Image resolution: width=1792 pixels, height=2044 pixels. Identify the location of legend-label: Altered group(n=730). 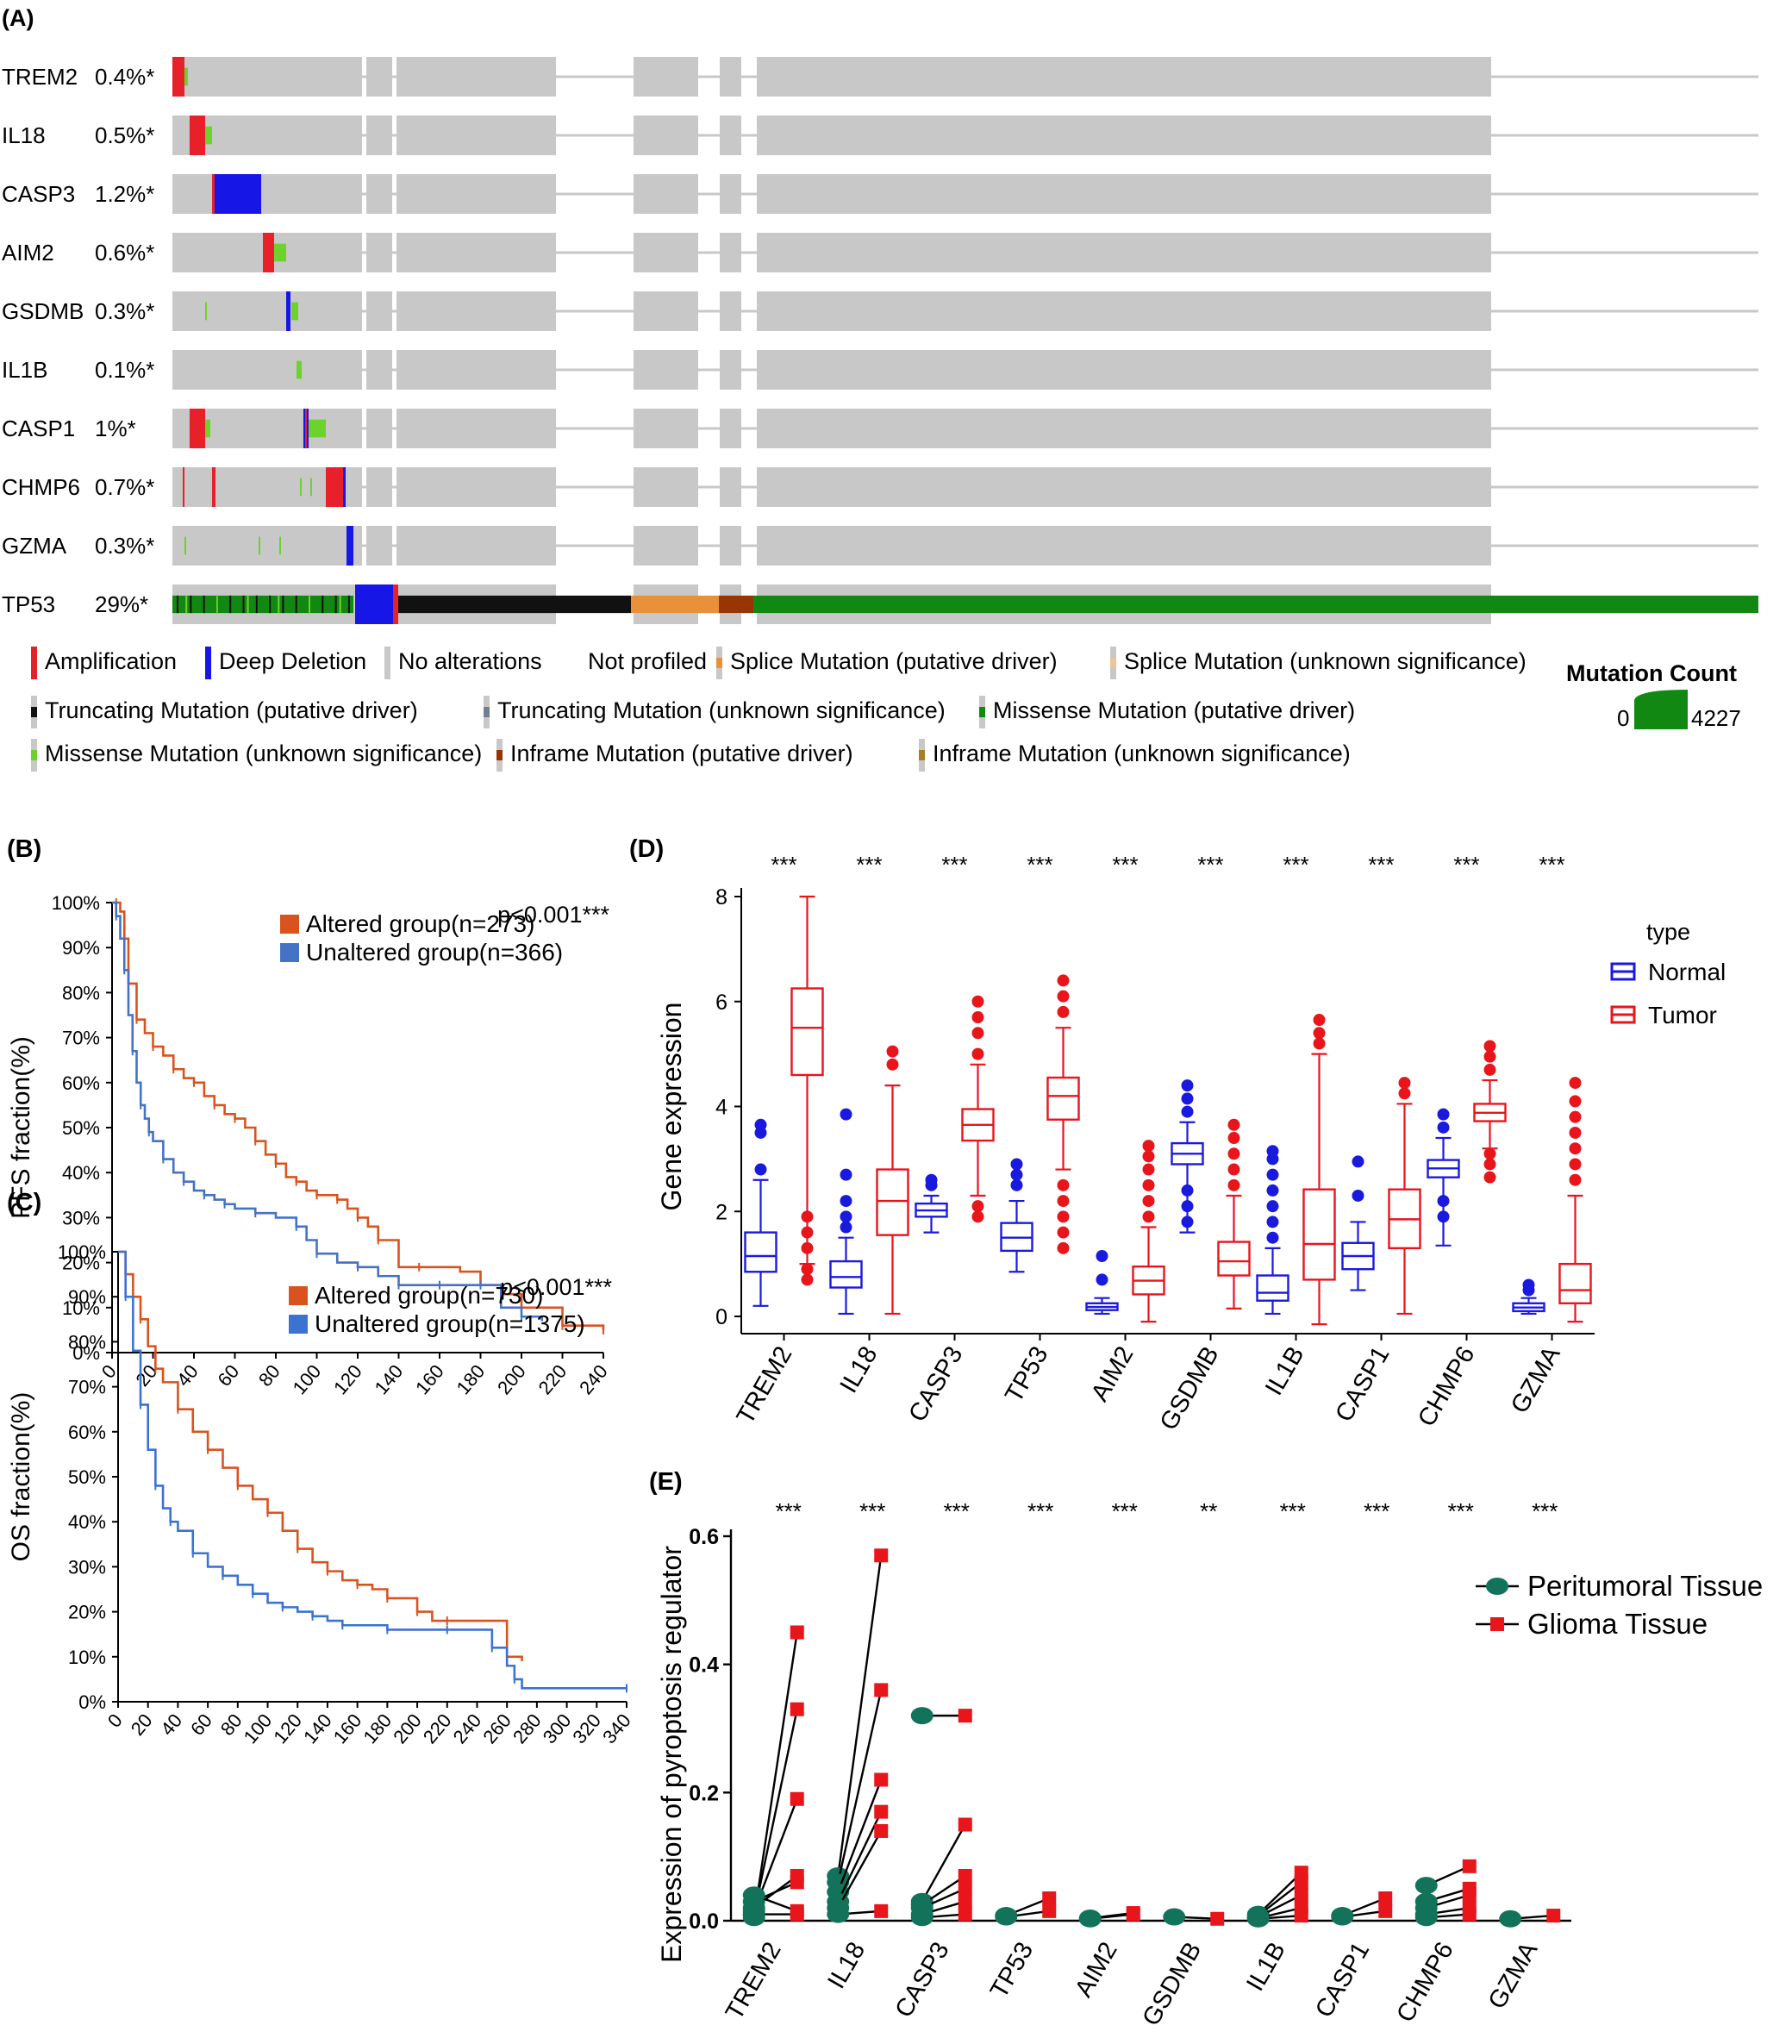
(429, 1295).